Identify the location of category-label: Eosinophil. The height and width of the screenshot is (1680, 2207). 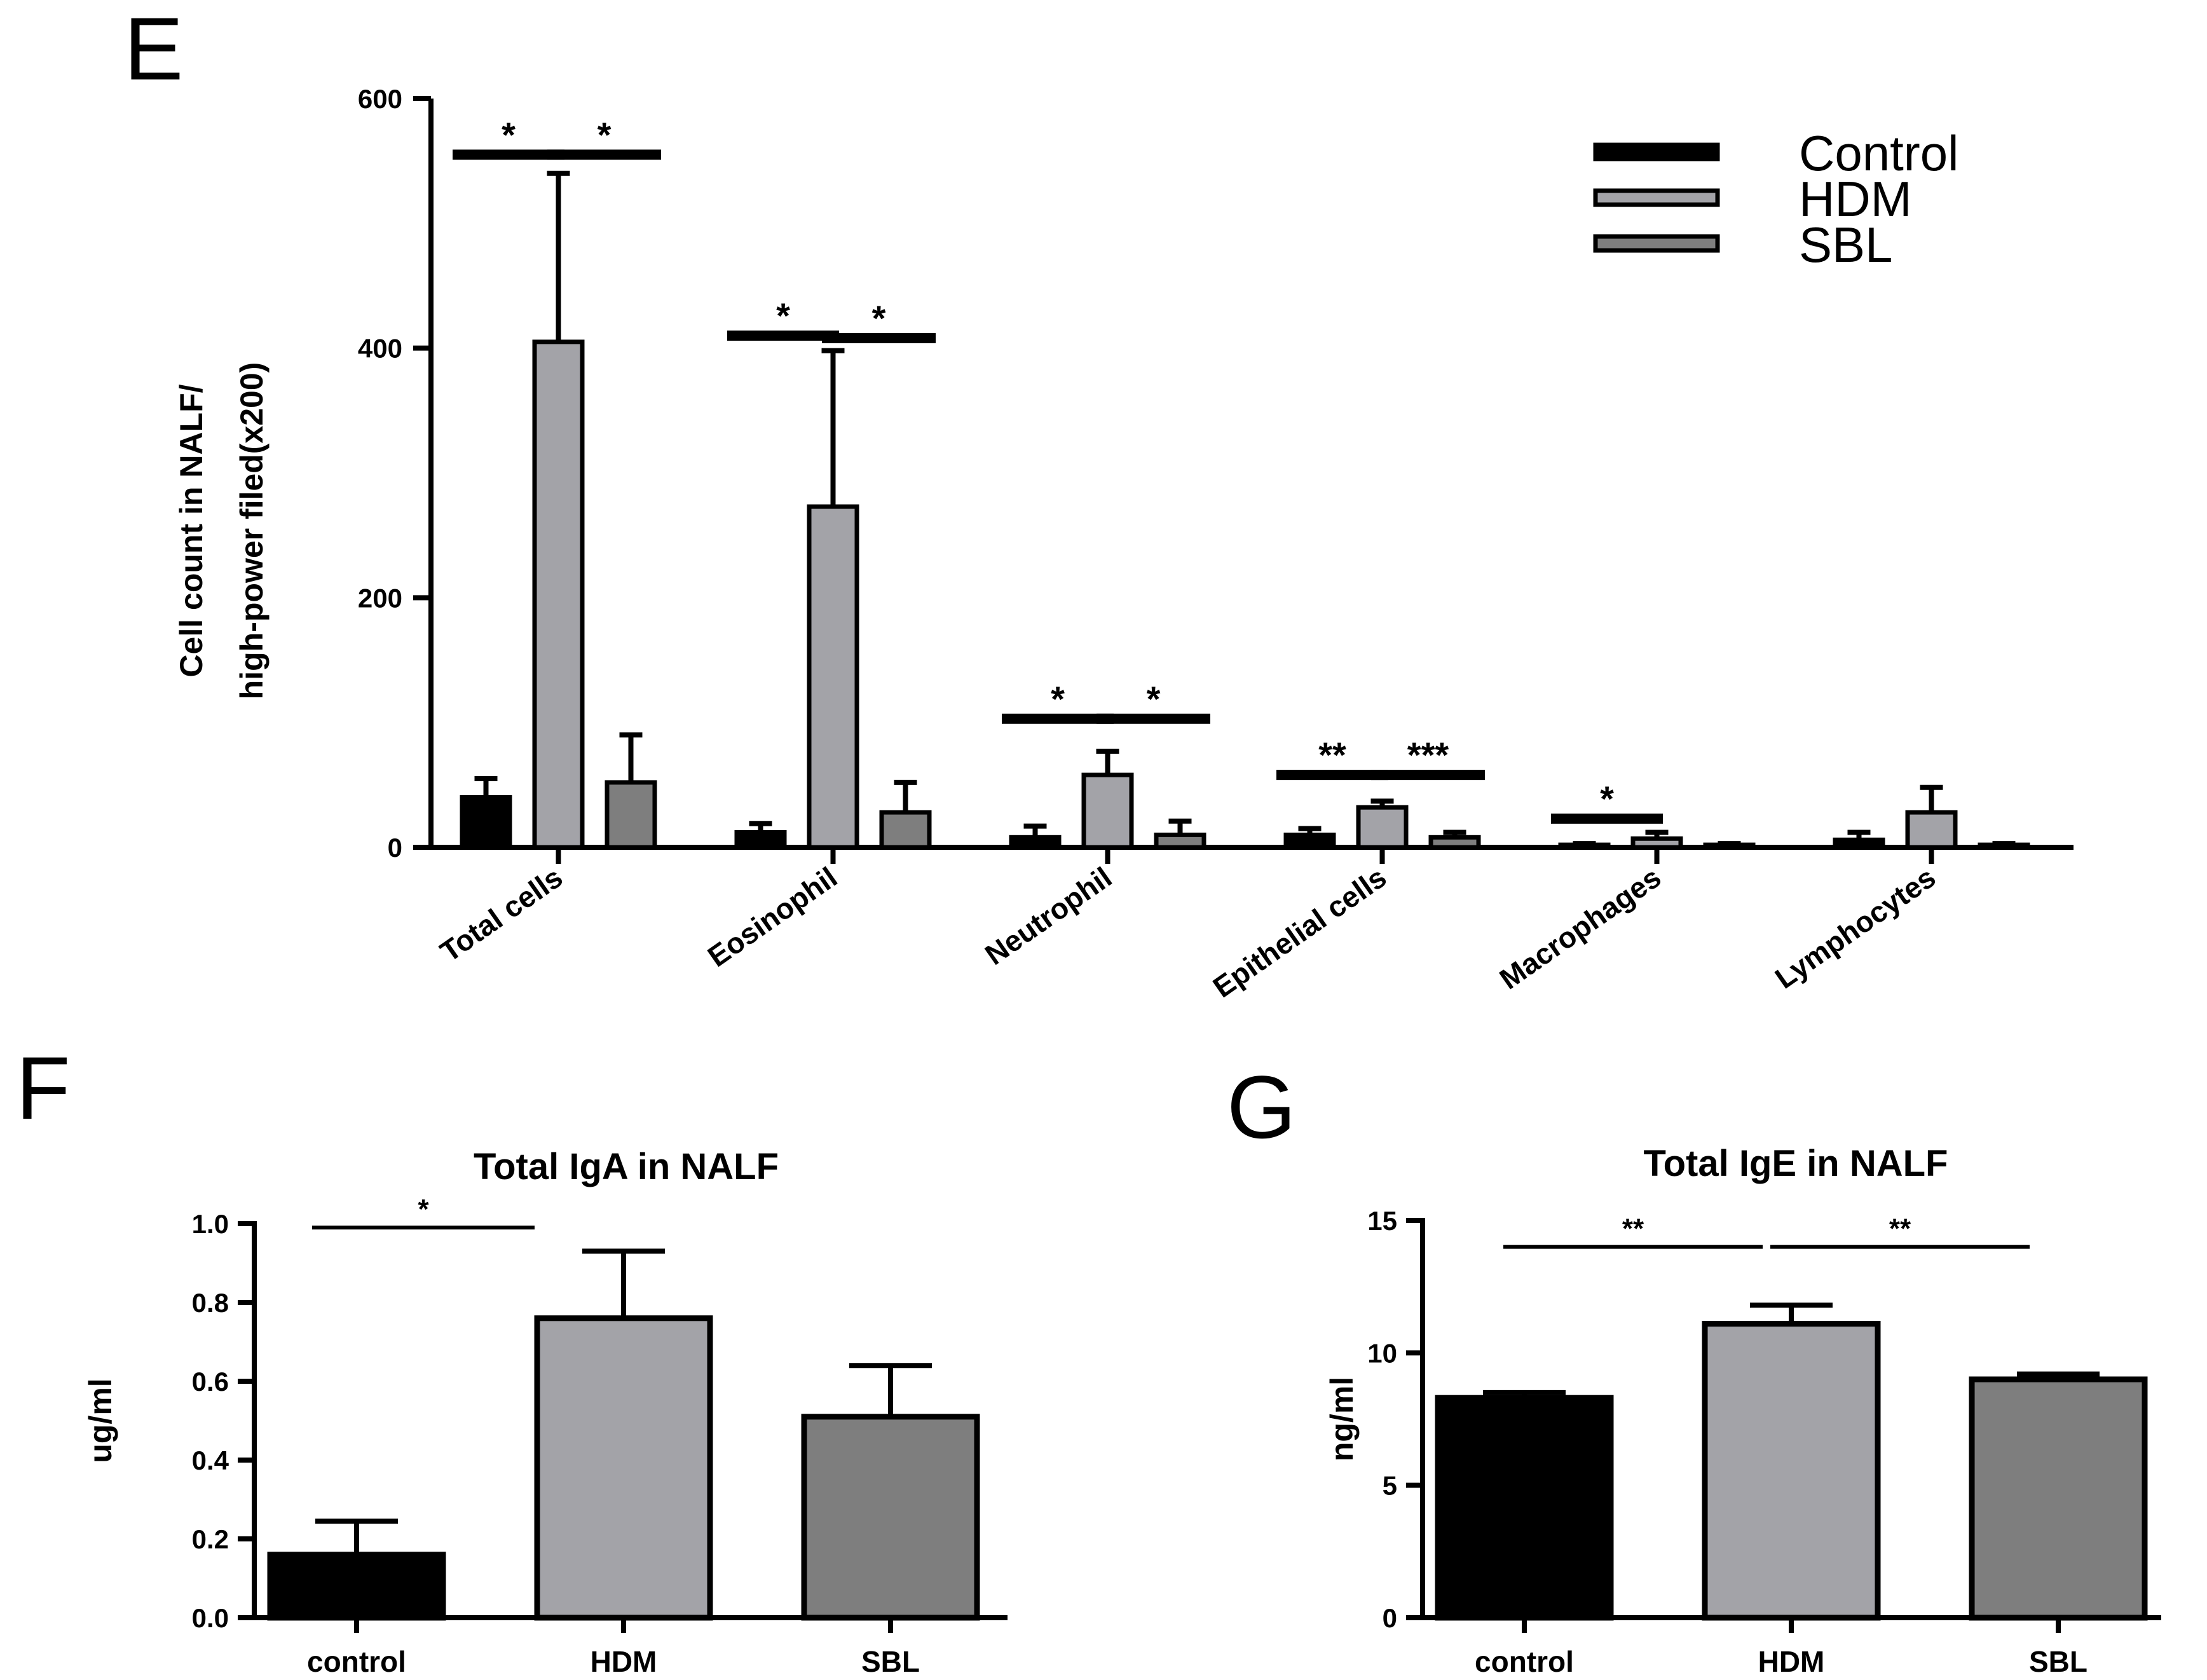
(772, 917).